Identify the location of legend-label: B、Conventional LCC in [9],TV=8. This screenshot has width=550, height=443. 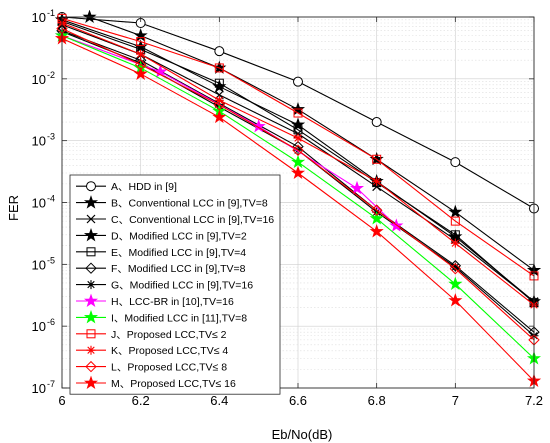
(189, 204).